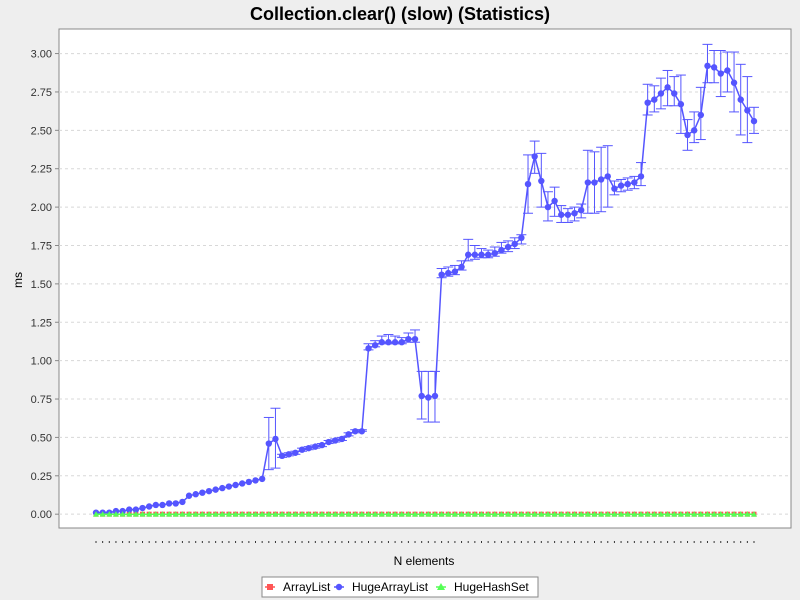 The height and width of the screenshot is (600, 800). What do you see at coordinates (400, 587) in the screenshot?
I see `legend: ArrayList HugeArrayList HugeHashSet` at bounding box center [400, 587].